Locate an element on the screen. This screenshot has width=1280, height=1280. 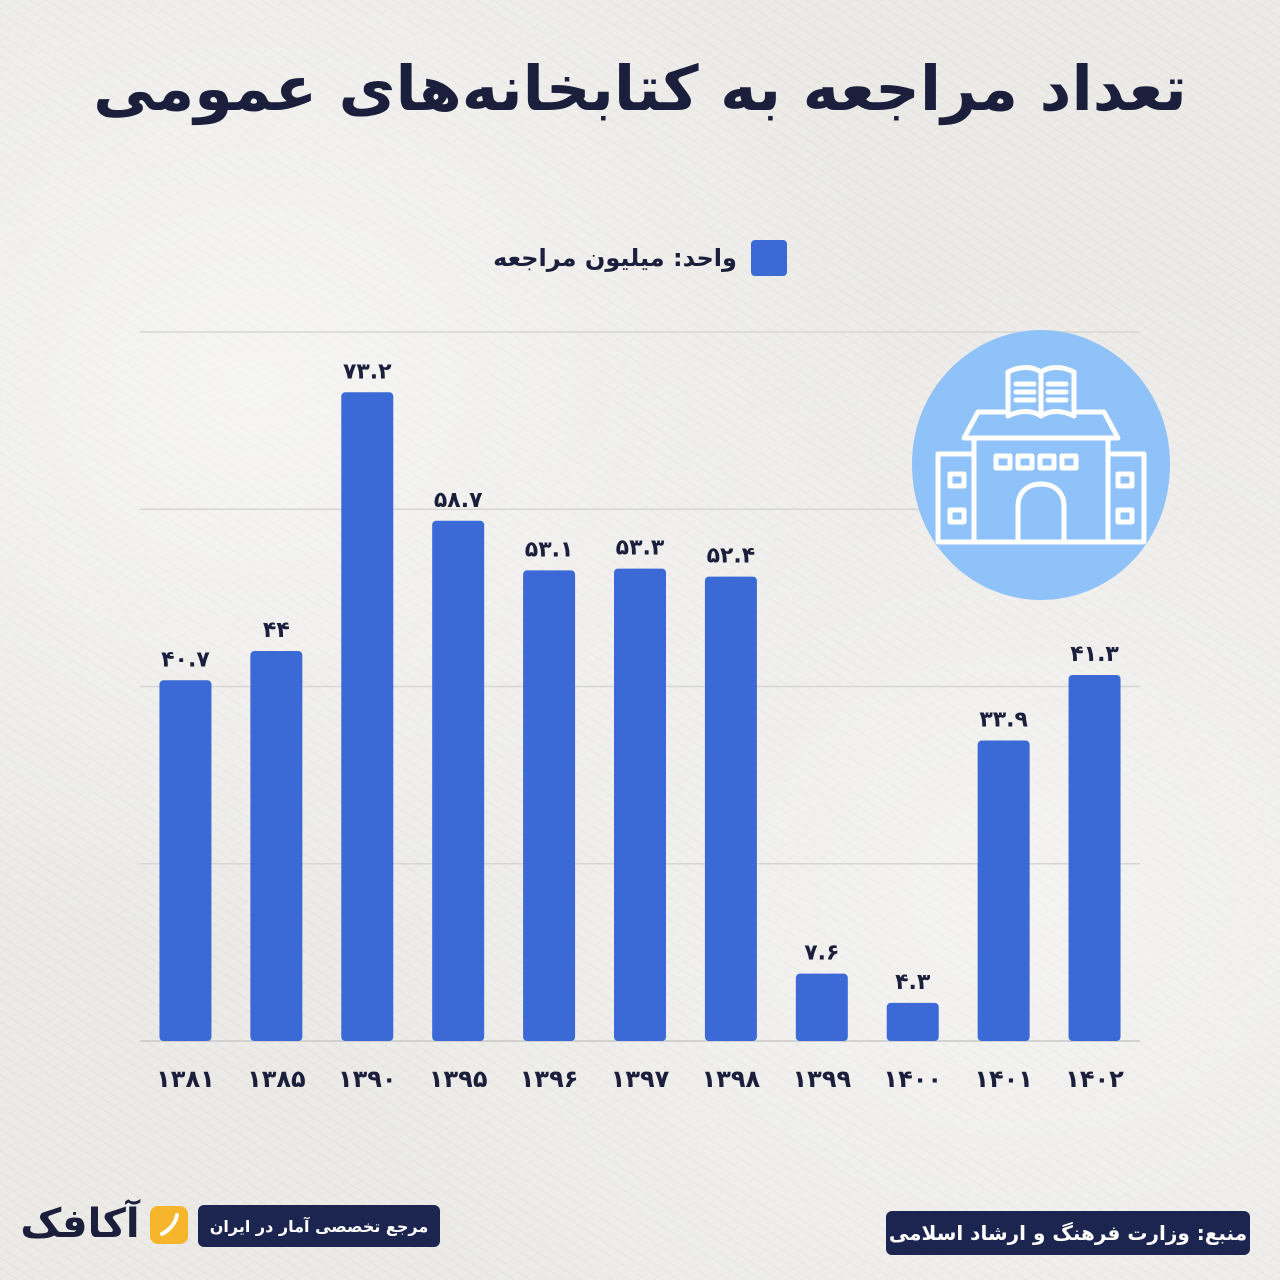
brand-logo-icon is located at coordinates (169, 1225).